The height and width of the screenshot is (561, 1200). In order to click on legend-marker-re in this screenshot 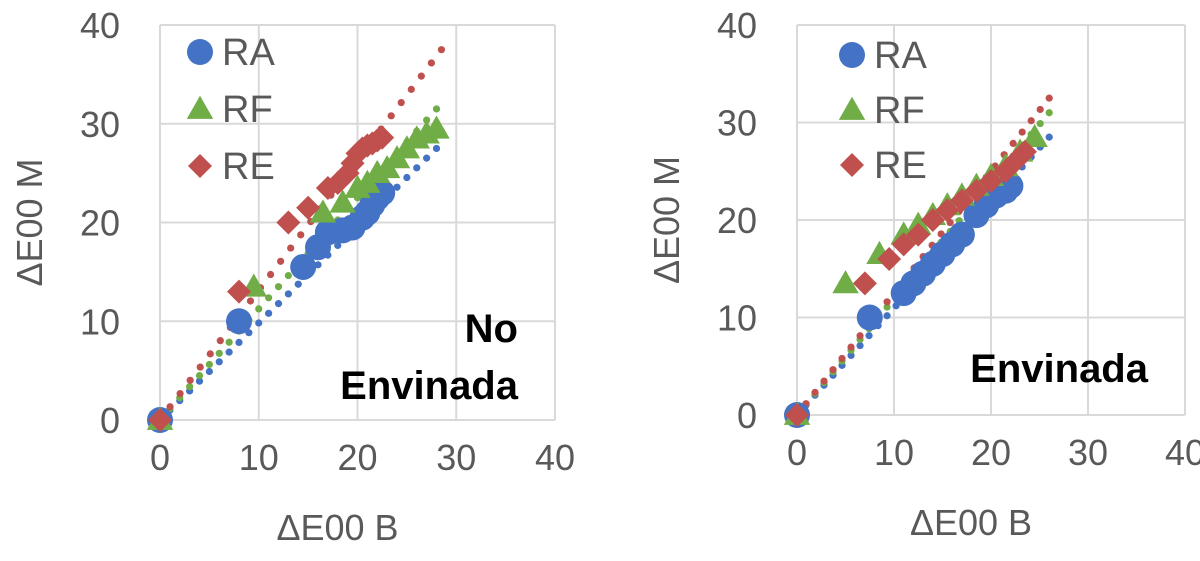, I will do `click(200, 166)`.